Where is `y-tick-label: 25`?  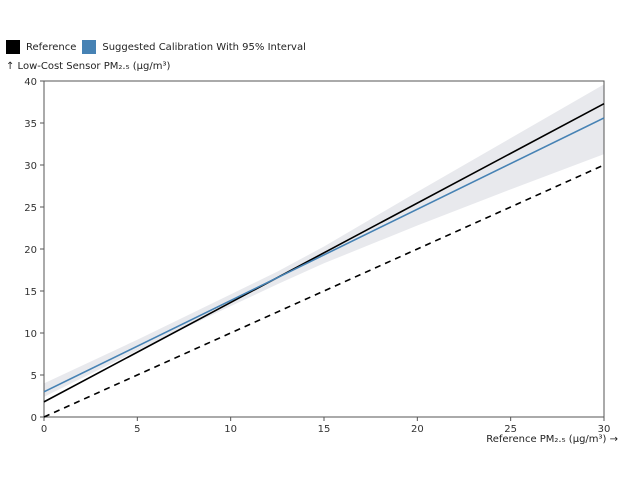 y-tick-label: 25 is located at coordinates (30, 208).